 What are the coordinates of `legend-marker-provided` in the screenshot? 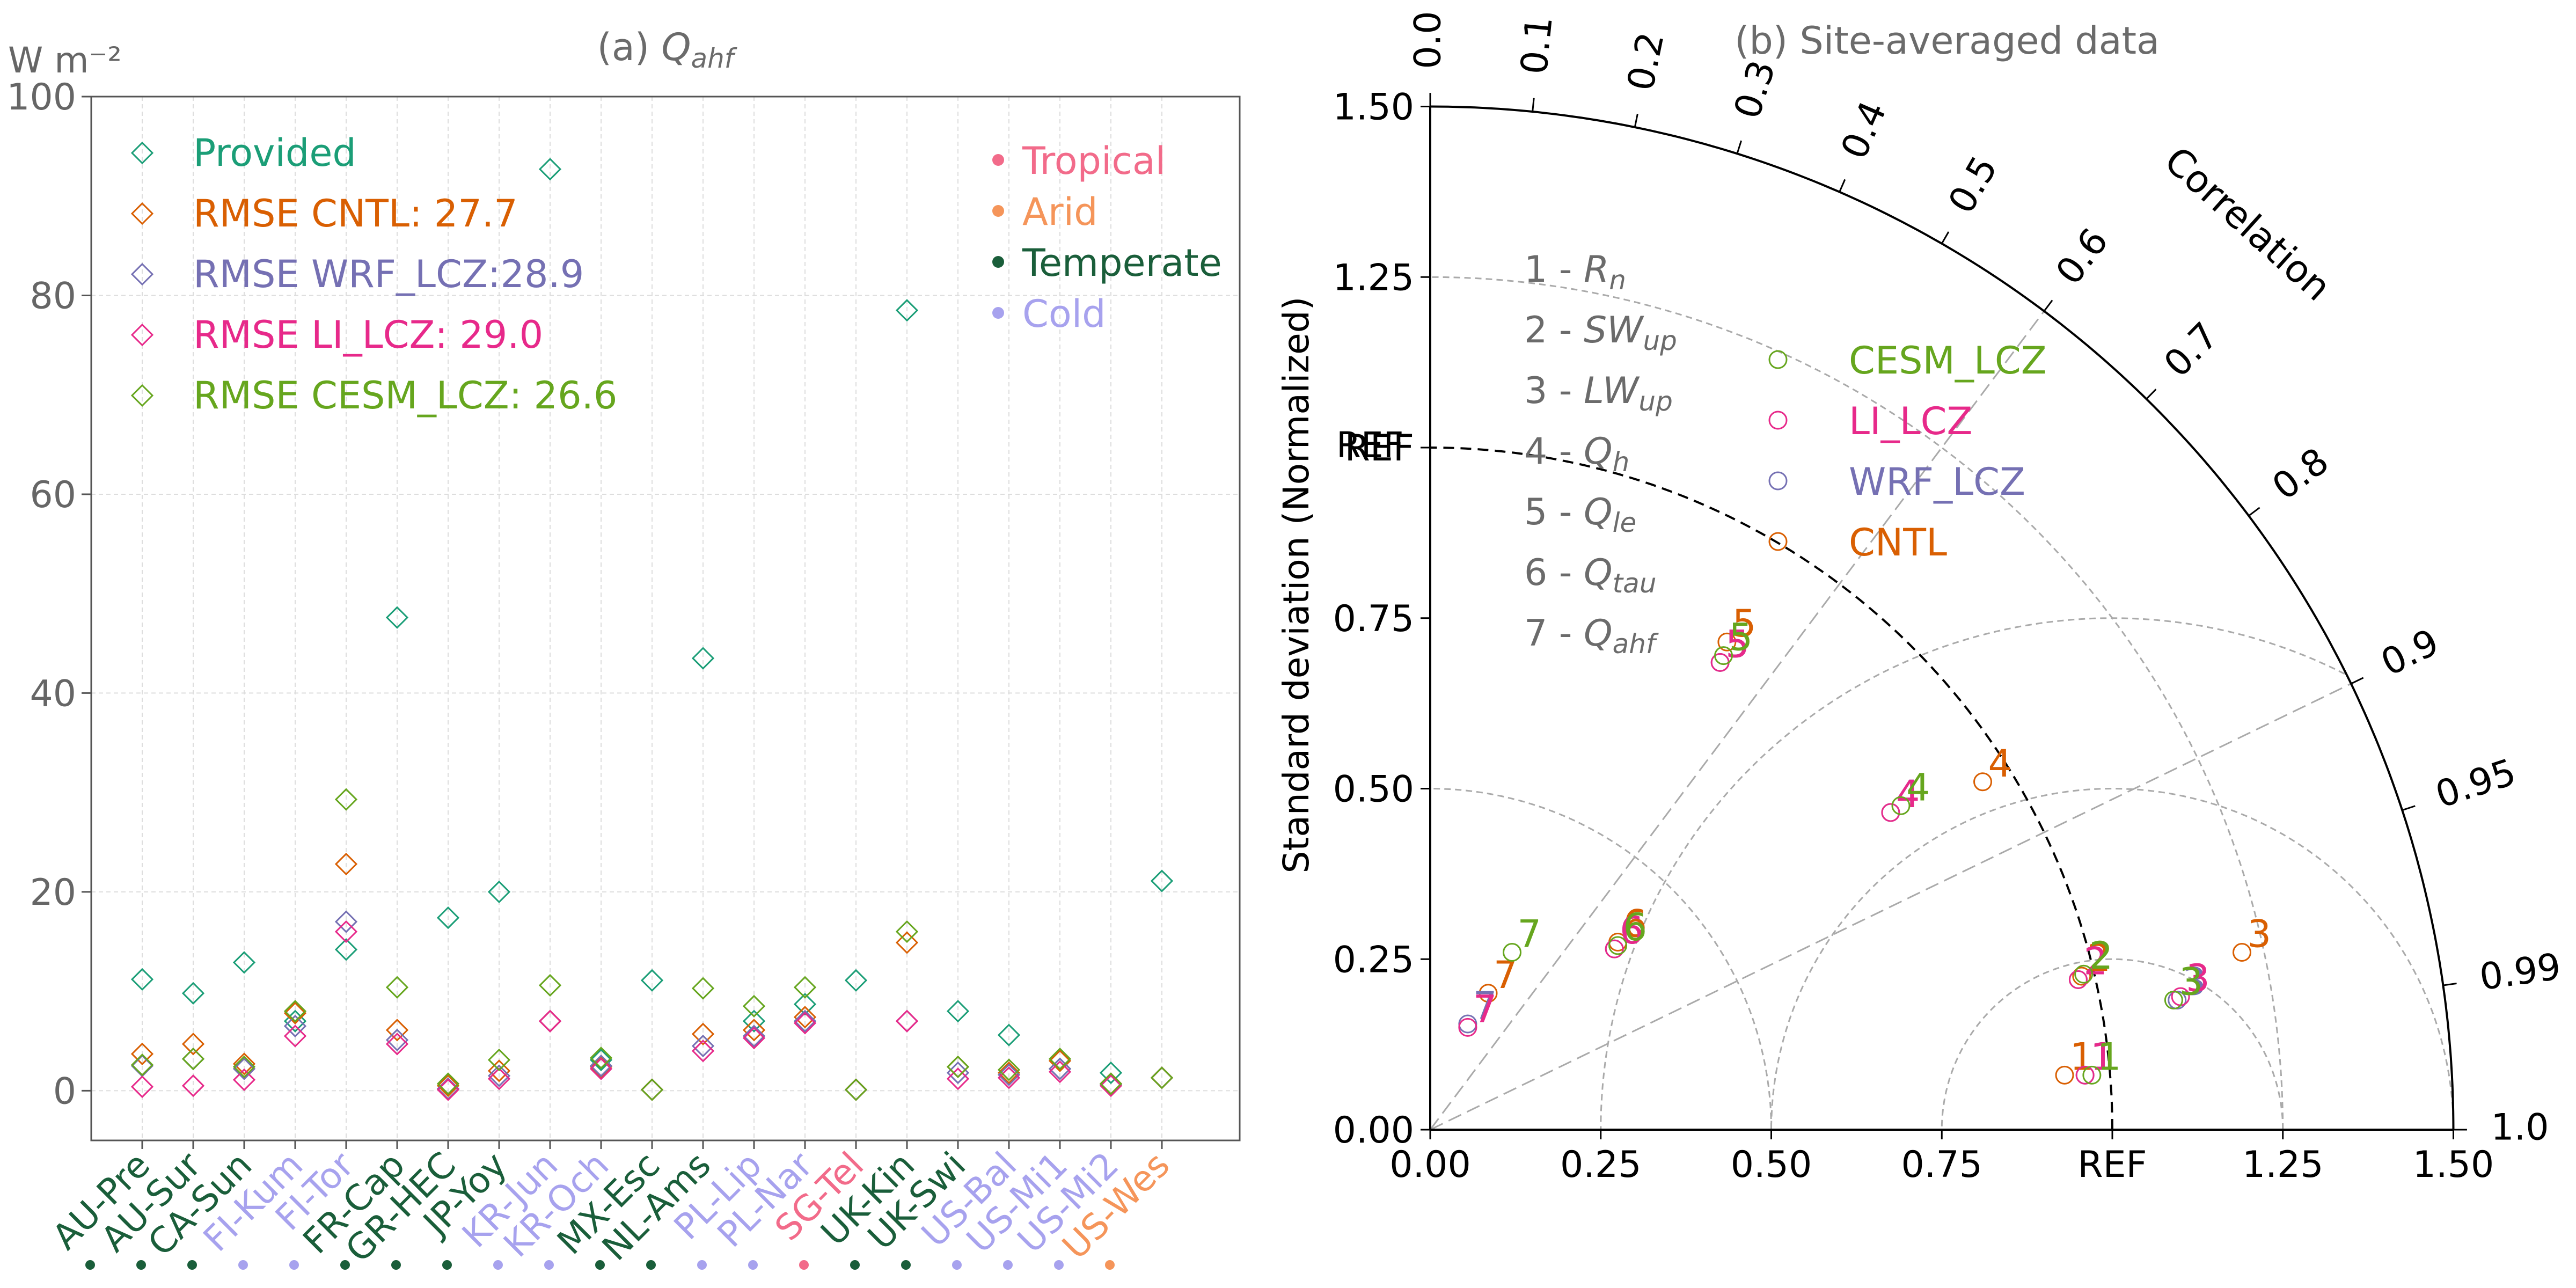 It's located at (142, 153).